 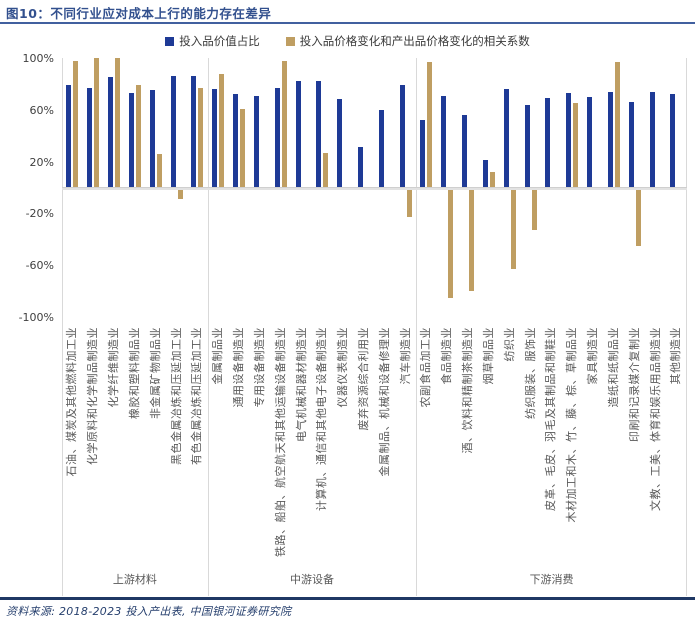 What do you see at coordinates (364, 442) in the screenshot?
I see `category-slot: 废弃资源综合利用业` at bounding box center [364, 442].